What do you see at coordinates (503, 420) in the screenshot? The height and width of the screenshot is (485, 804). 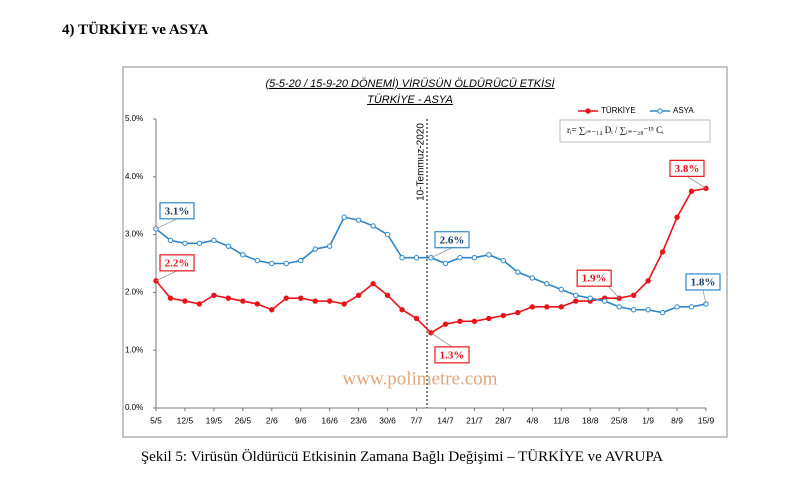 I see `x-tick-label: 28/7` at bounding box center [503, 420].